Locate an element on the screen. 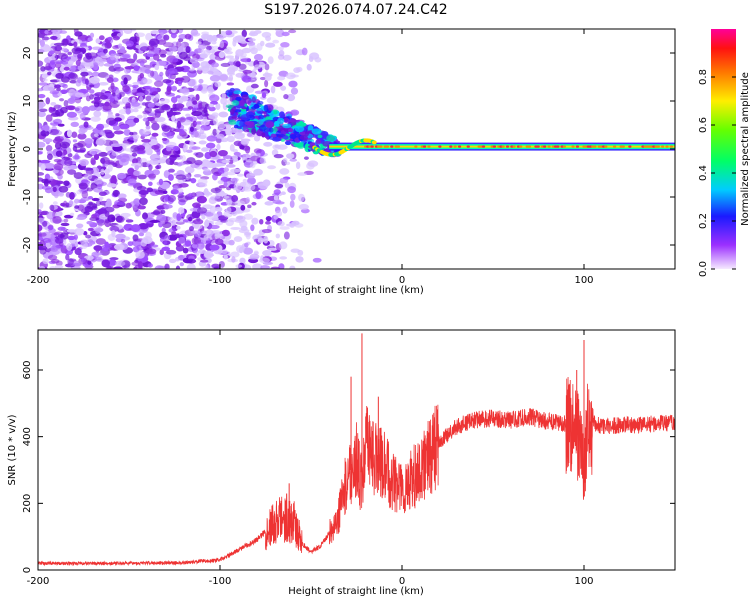  colorbar-ticks: 0.0 0.2 0.4 0.6 0.8 is located at coordinates (717, 173).